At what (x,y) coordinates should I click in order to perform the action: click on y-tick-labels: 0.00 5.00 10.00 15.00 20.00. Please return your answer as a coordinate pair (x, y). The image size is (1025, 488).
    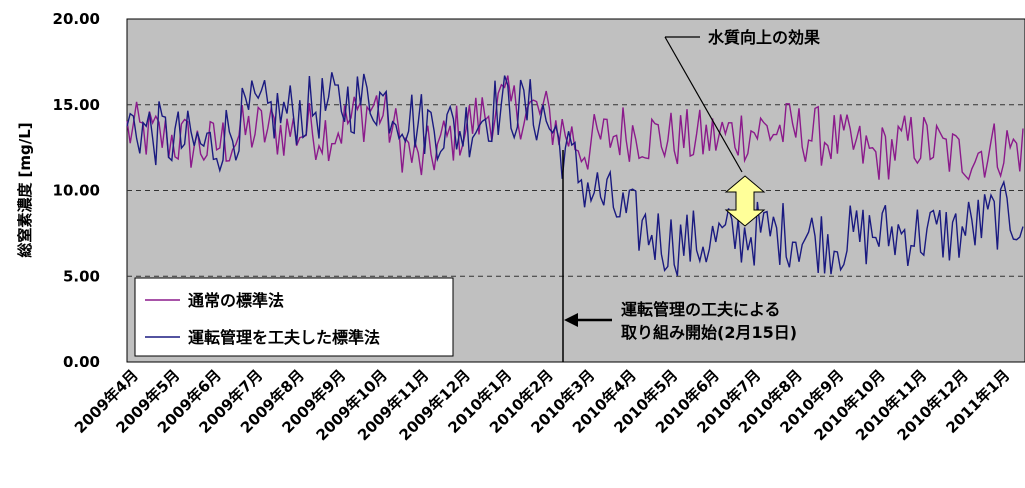
    Looking at the image, I should click on (76, 190).